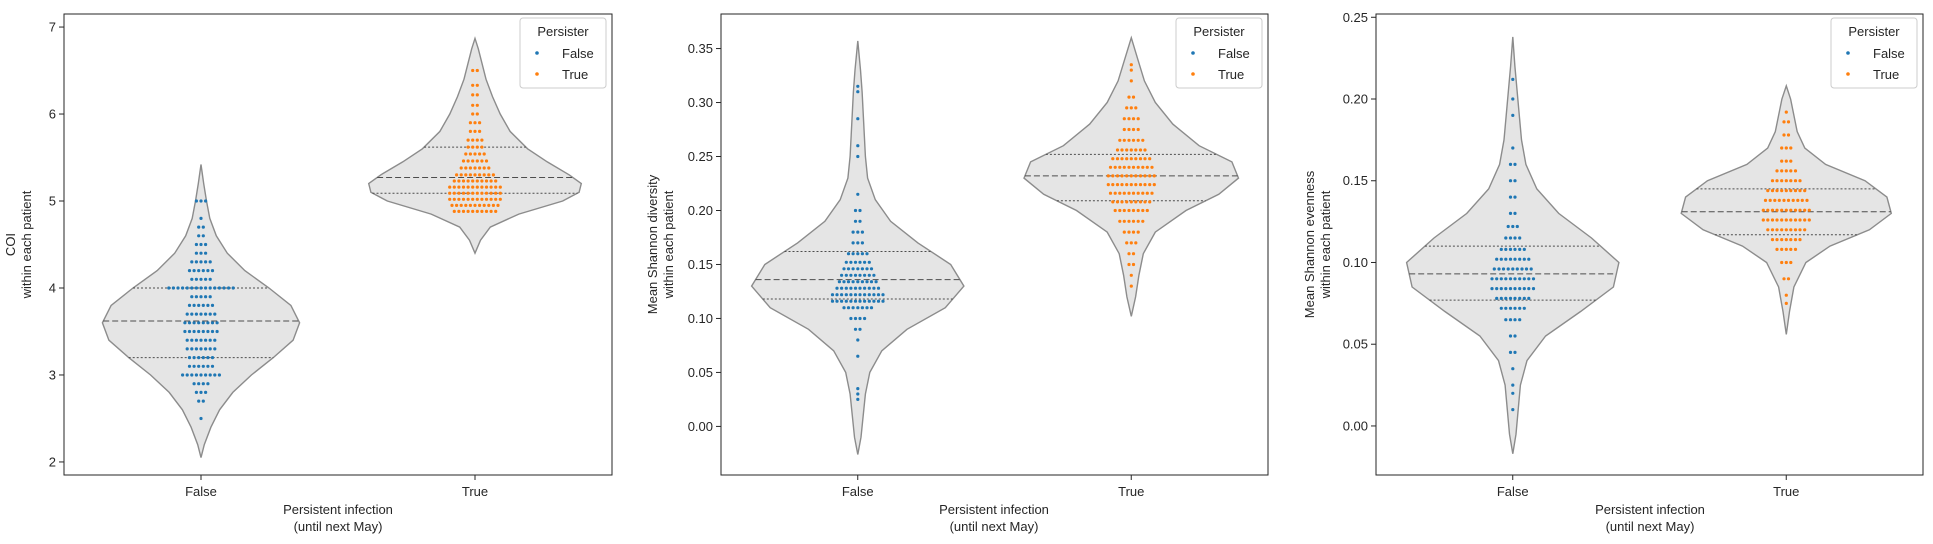 The height and width of the screenshot is (544, 1933). I want to click on legend-label-true: True, so click(575, 74).